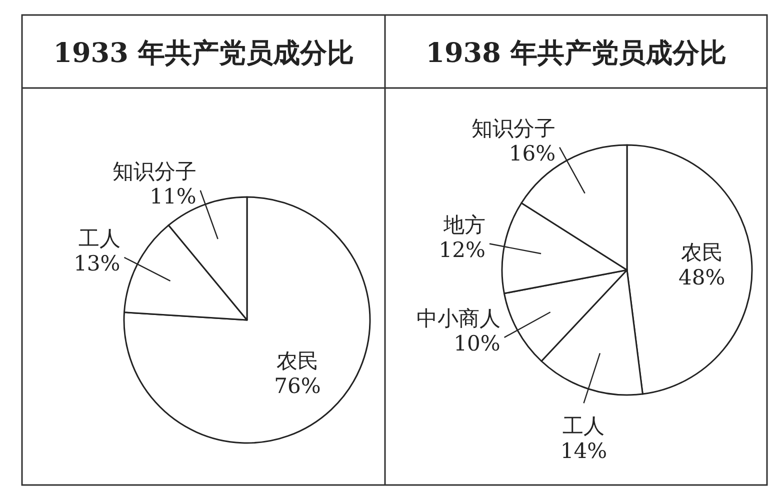  I want to click on slice-label: 中小商人, so click(458, 318).